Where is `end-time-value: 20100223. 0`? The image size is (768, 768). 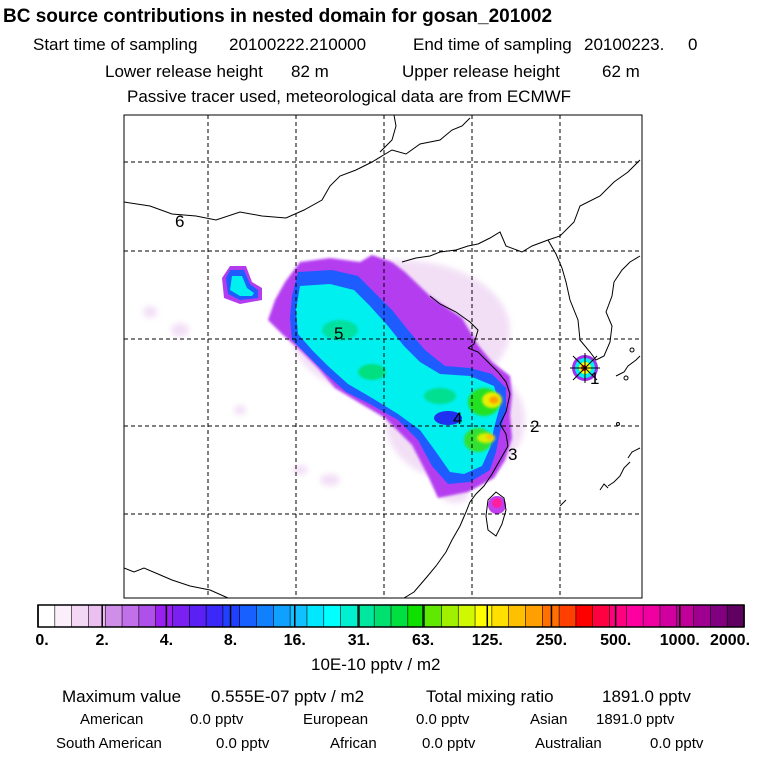 end-time-value: 20100223. 0 is located at coordinates (641, 44).